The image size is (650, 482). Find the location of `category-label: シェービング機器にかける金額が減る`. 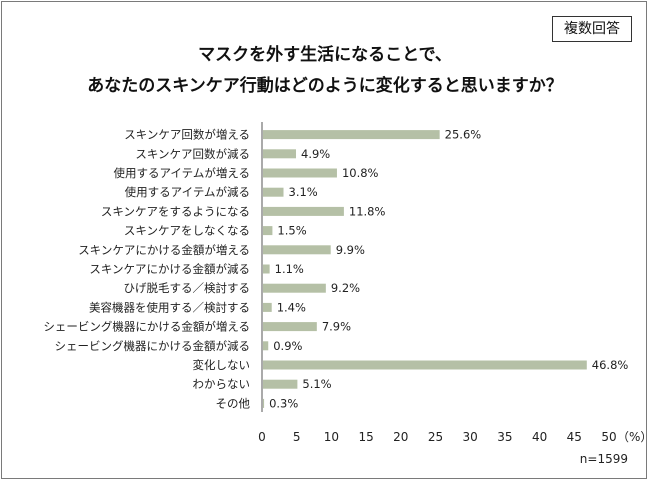

category-label: シェービング機器にかける金額が減る is located at coordinates (153, 346).